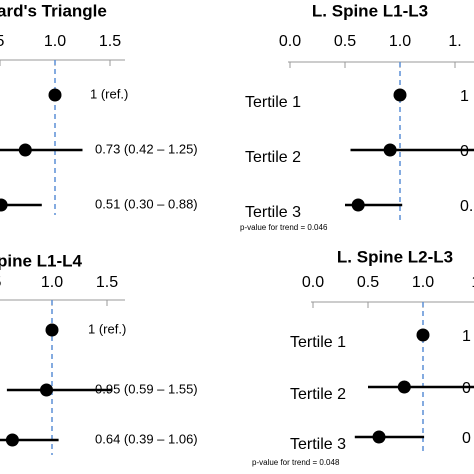 This screenshot has width=474, height=474. What do you see at coordinates (395, 256) in the screenshot?
I see `panel-title: L. Spine L2-L3` at bounding box center [395, 256].